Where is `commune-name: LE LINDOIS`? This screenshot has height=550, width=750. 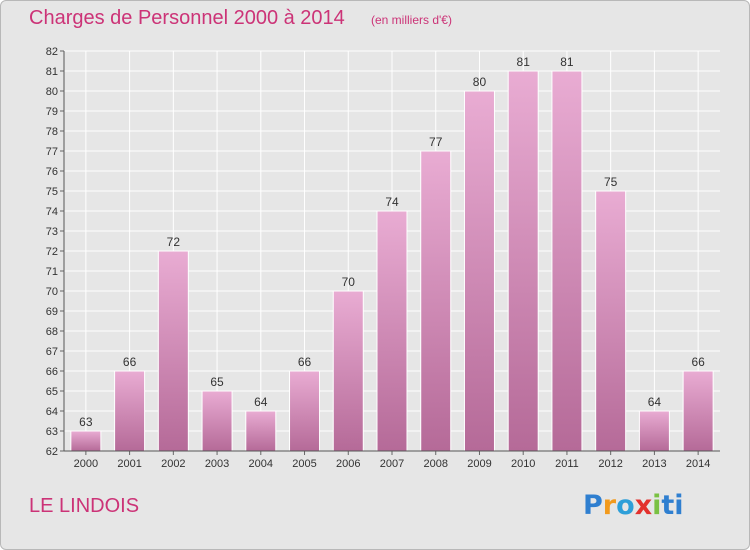
commune-name: LE LINDOIS is located at coordinates (84, 506).